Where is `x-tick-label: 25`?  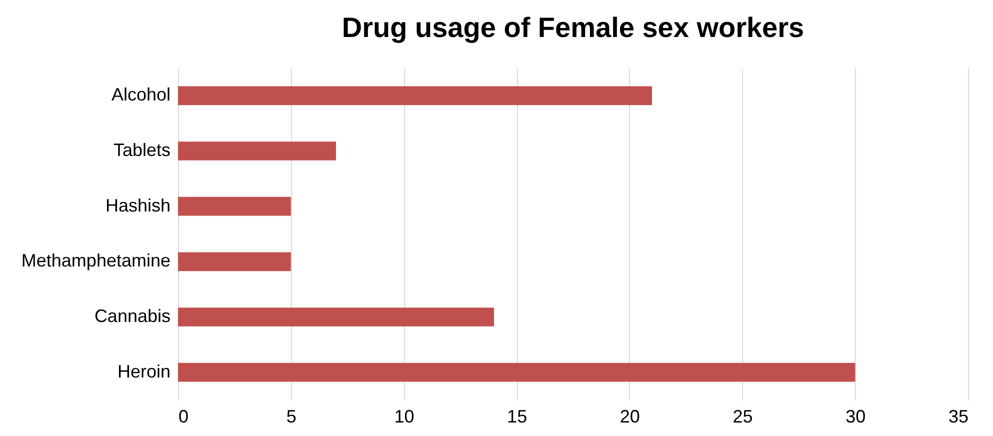 x-tick-label: 25 is located at coordinates (742, 416).